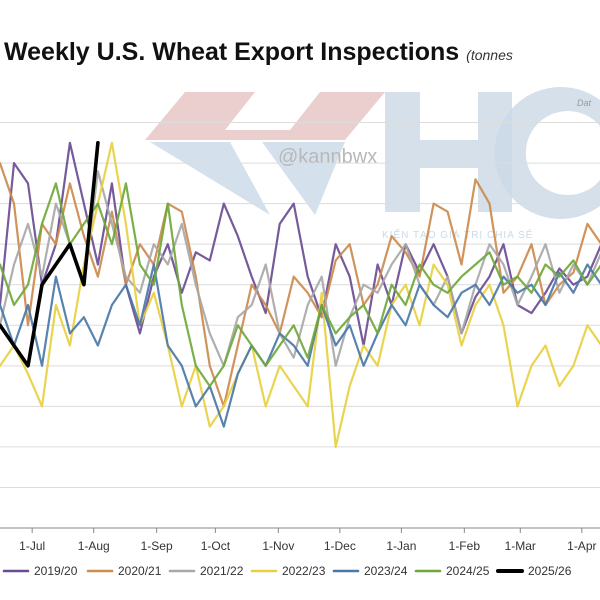 Image resolution: width=600 pixels, height=600 pixels. Describe the element at coordinates (465, 546) in the screenshot. I see `x-tick-label-7: 1-Feb` at that location.